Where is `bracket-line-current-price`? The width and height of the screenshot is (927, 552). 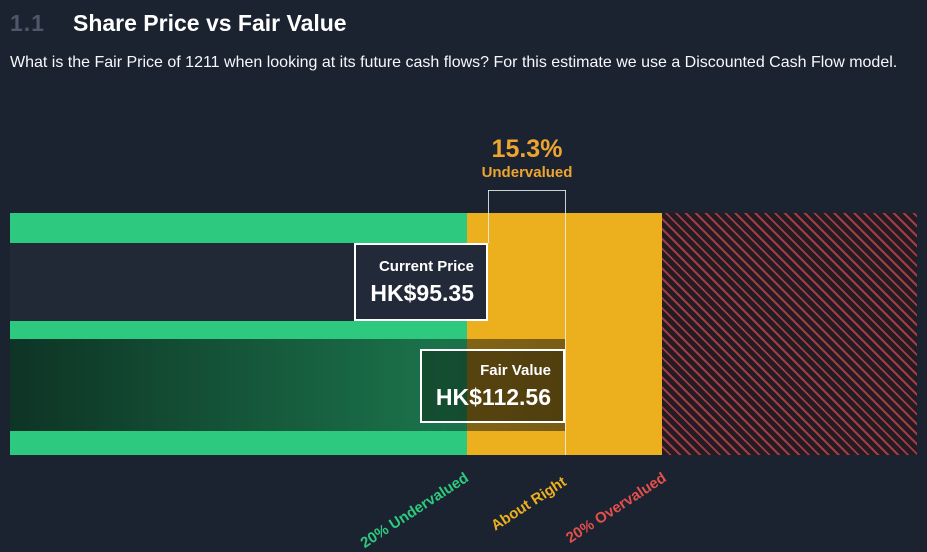
bracket-line-current-price is located at coordinates (488, 216).